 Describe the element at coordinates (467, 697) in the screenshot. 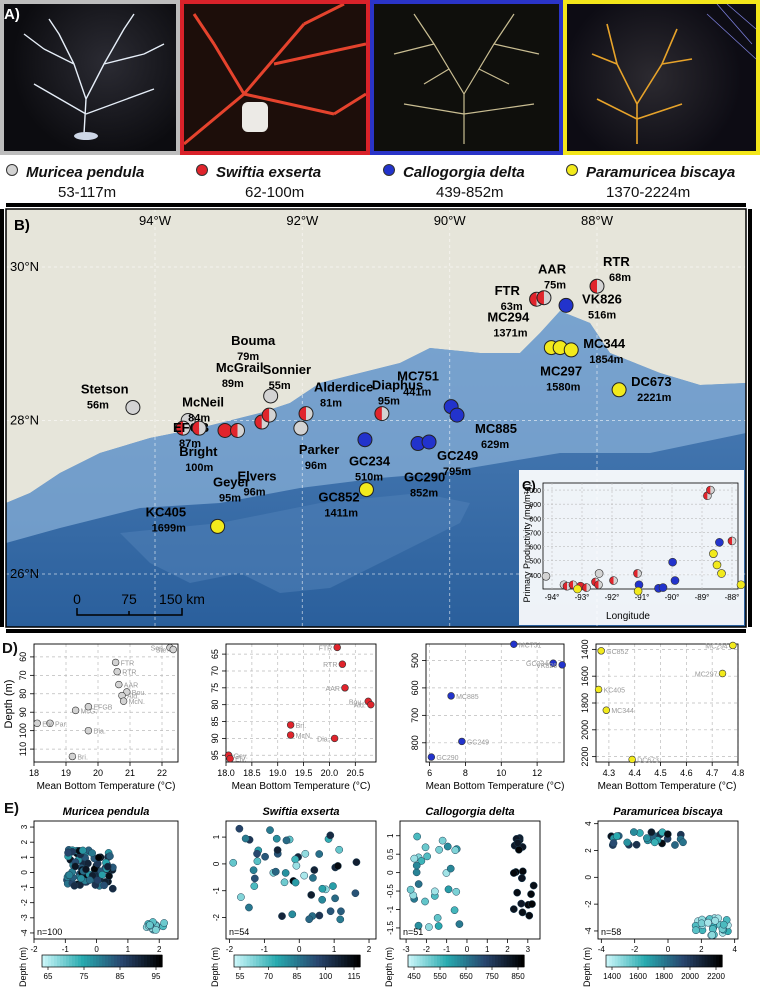

I see `d-point-label: MC885` at that location.